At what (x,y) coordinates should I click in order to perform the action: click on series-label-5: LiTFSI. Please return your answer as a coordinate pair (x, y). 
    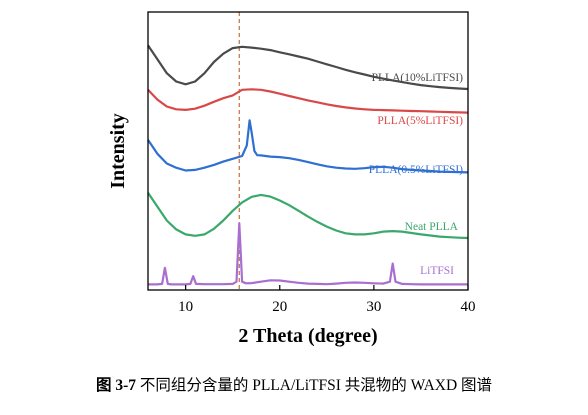
    Looking at the image, I should click on (437, 271).